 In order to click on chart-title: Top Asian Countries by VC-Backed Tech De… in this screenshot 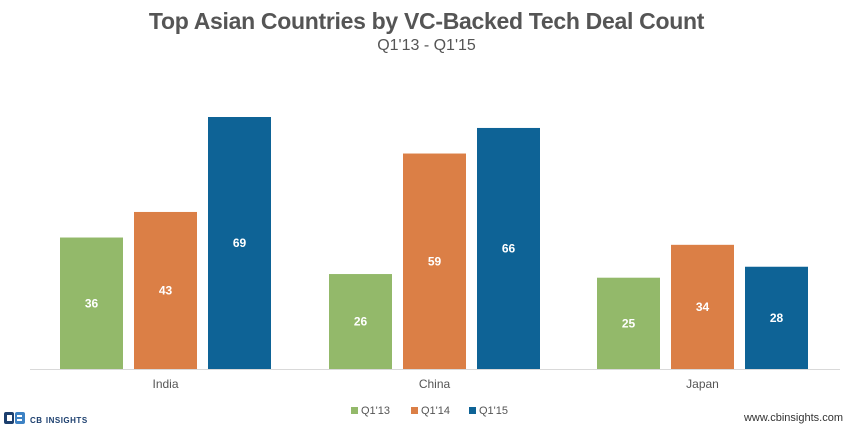, I will do `click(426, 21)`.